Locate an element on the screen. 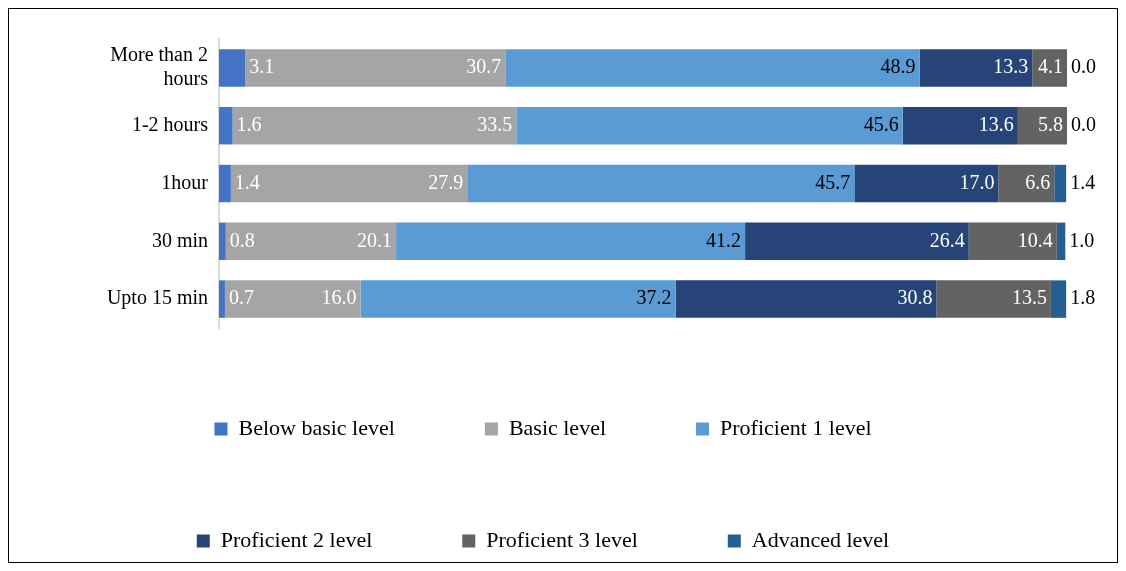 This screenshot has width=1126, height=571. data-label: 30.8 is located at coordinates (915, 297).